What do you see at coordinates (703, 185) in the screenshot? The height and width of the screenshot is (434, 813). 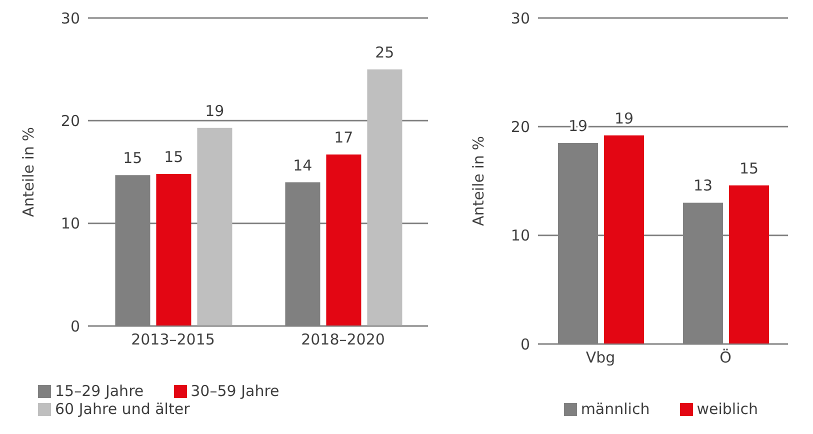 I see `data-label: 13` at bounding box center [703, 185].